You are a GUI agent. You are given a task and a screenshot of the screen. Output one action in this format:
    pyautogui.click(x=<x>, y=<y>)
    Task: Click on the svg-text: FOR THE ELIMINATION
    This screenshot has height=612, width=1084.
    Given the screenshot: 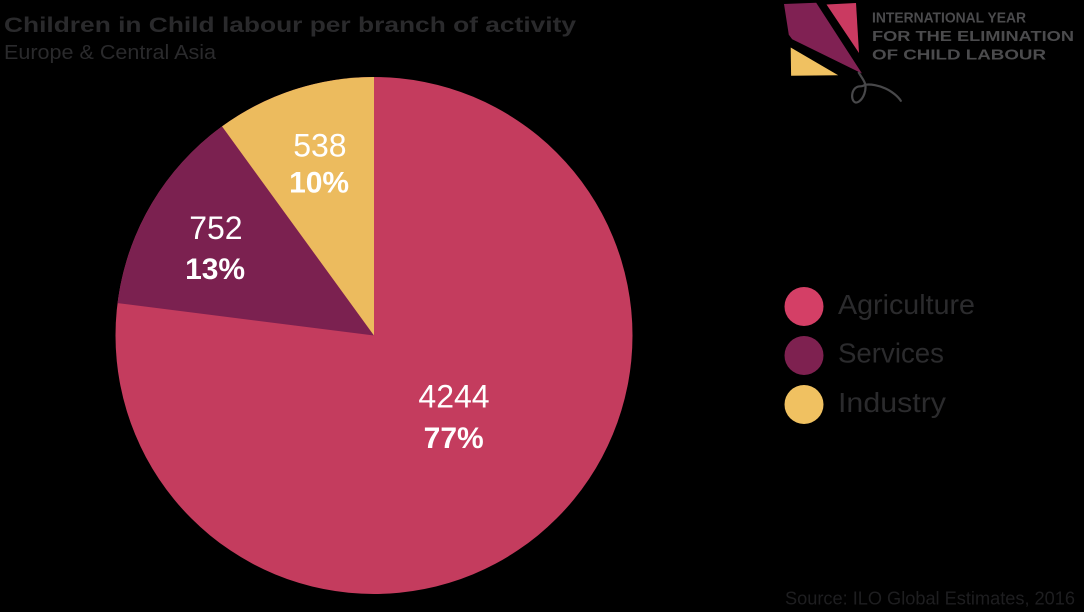 What is the action you would take?
    pyautogui.click(x=973, y=36)
    